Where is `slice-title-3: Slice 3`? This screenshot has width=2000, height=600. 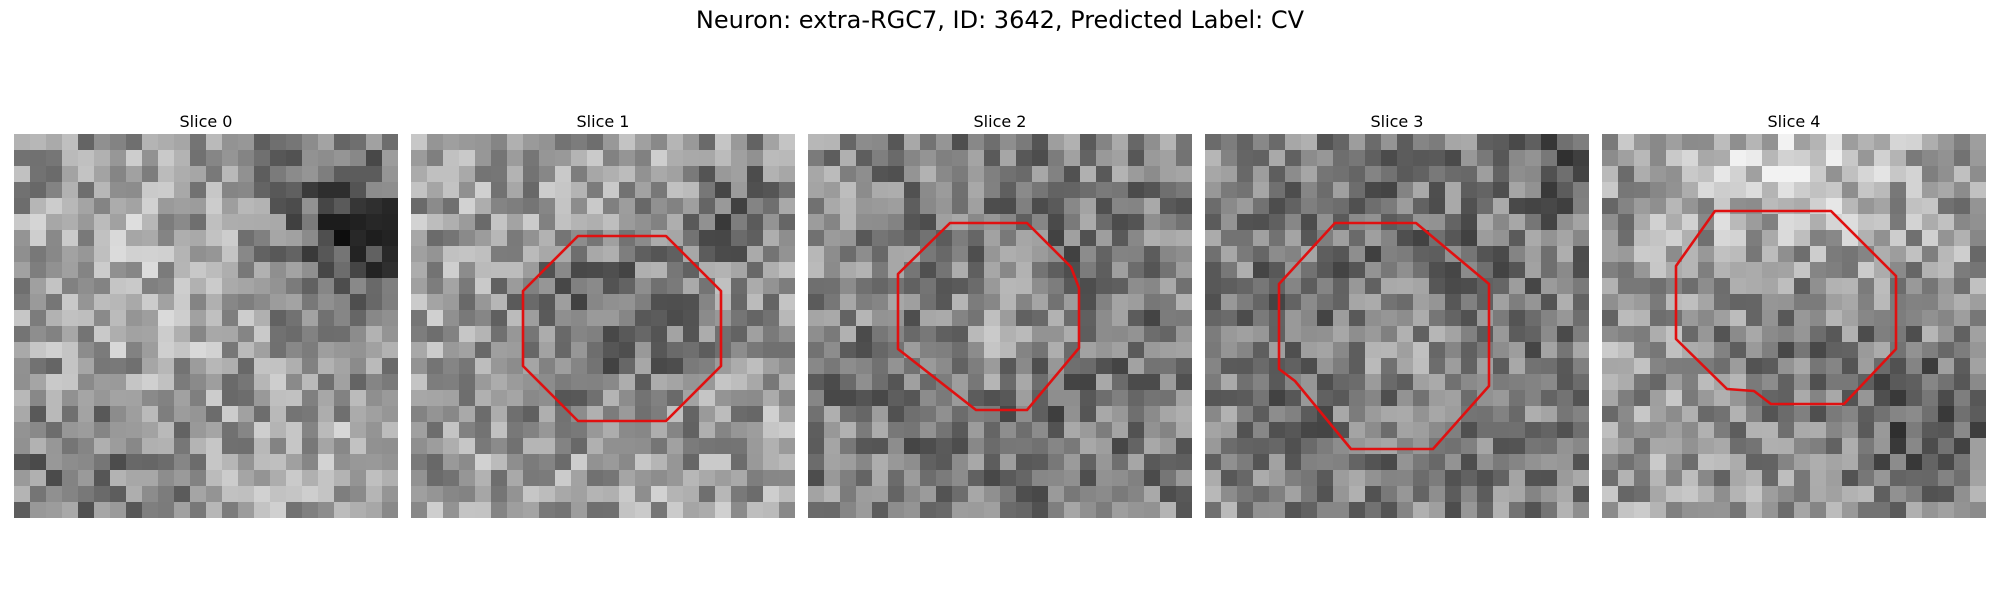 slice-title-3: Slice 3 is located at coordinates (1397, 121).